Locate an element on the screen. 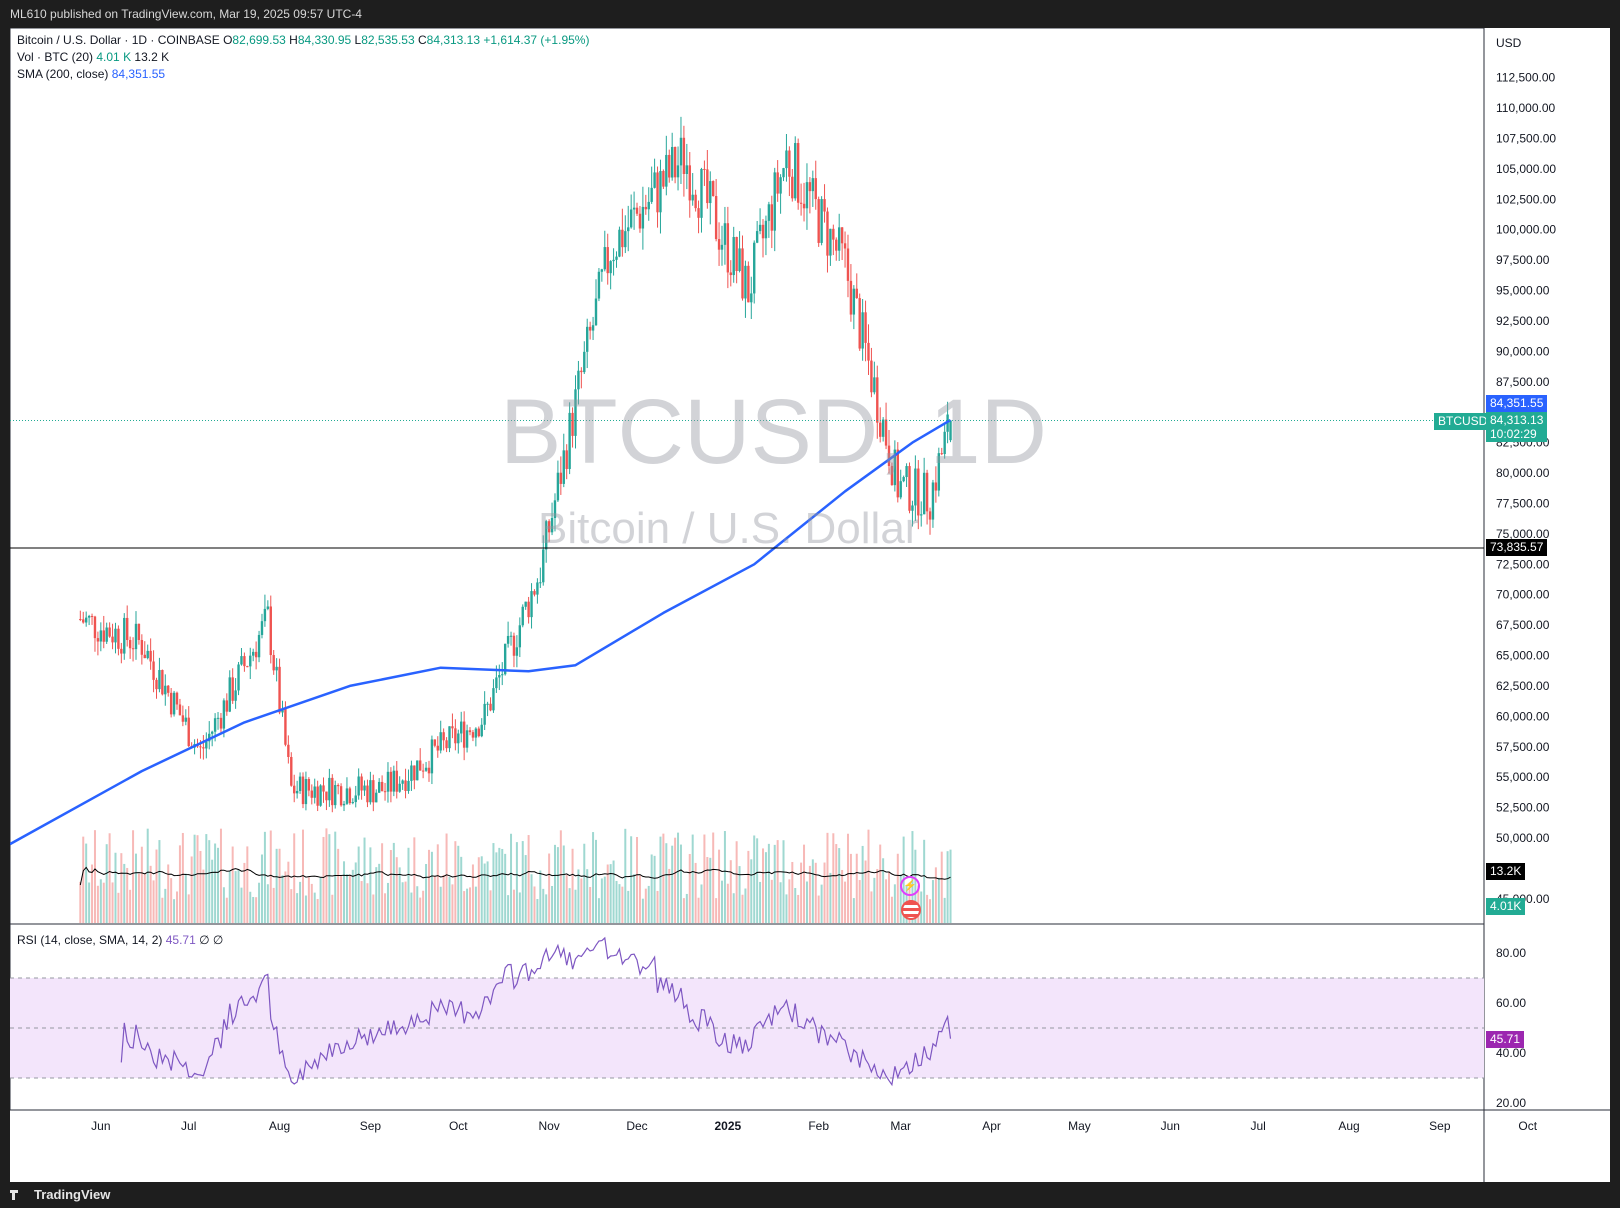 Image resolution: width=1620 pixels, height=1208 pixels. low-value: 82,535.53 is located at coordinates (388, 40).